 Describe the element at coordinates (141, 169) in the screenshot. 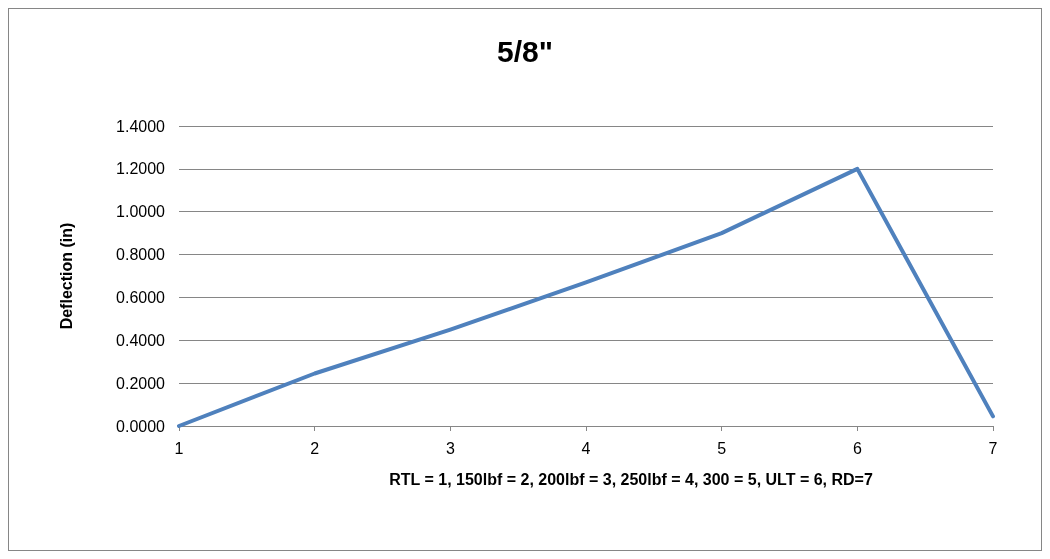

I see `y-tick-label: 1.2000` at that location.